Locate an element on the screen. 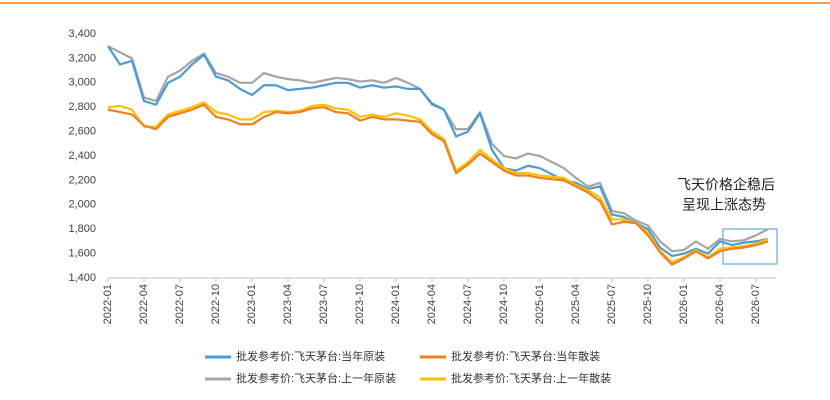 This screenshot has height=400, width=830. y-tick-label: 2,800 is located at coordinates (82, 107).